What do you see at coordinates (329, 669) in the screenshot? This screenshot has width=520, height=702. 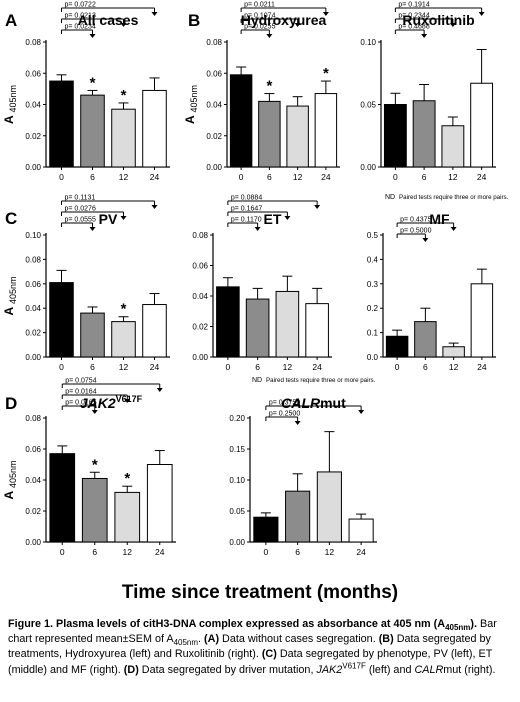 I see `caption-run: JAK2` at bounding box center [329, 669].